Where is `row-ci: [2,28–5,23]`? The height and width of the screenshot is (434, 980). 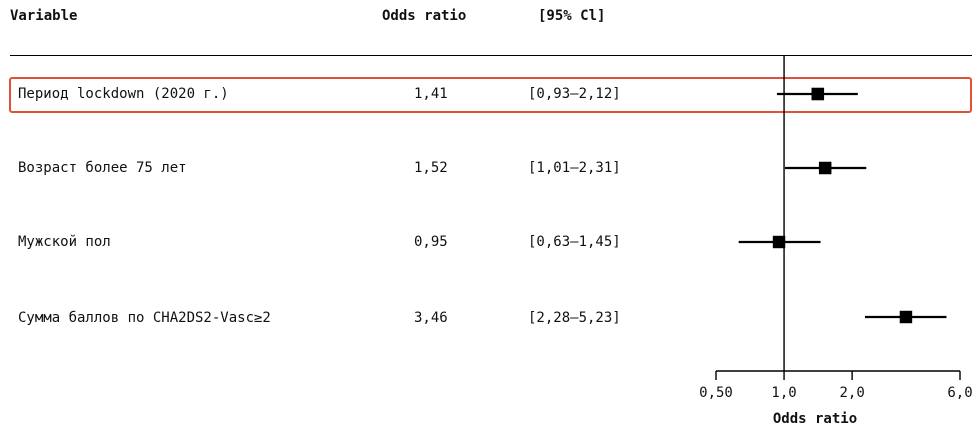 row-ci: [2,28–5,23] is located at coordinates (574, 318).